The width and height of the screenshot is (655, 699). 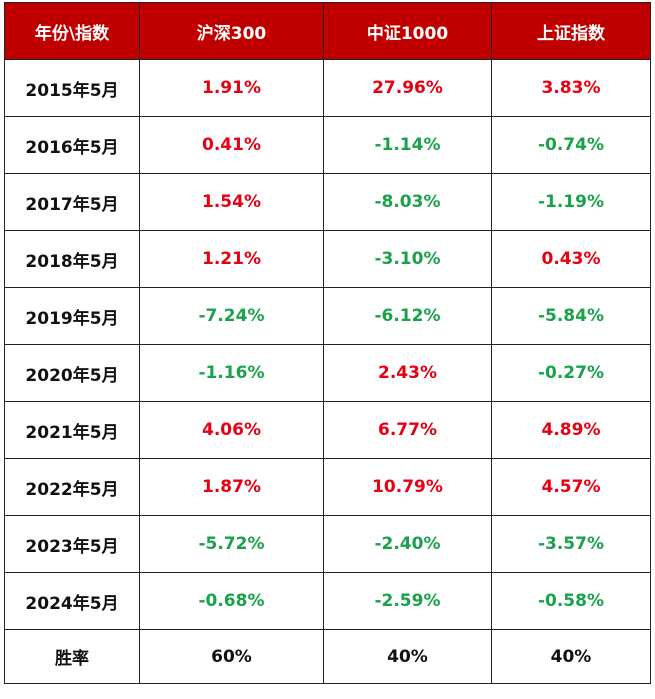 What do you see at coordinates (571, 88) in the screenshot?
I see `value-cell-sse: 3.83%` at bounding box center [571, 88].